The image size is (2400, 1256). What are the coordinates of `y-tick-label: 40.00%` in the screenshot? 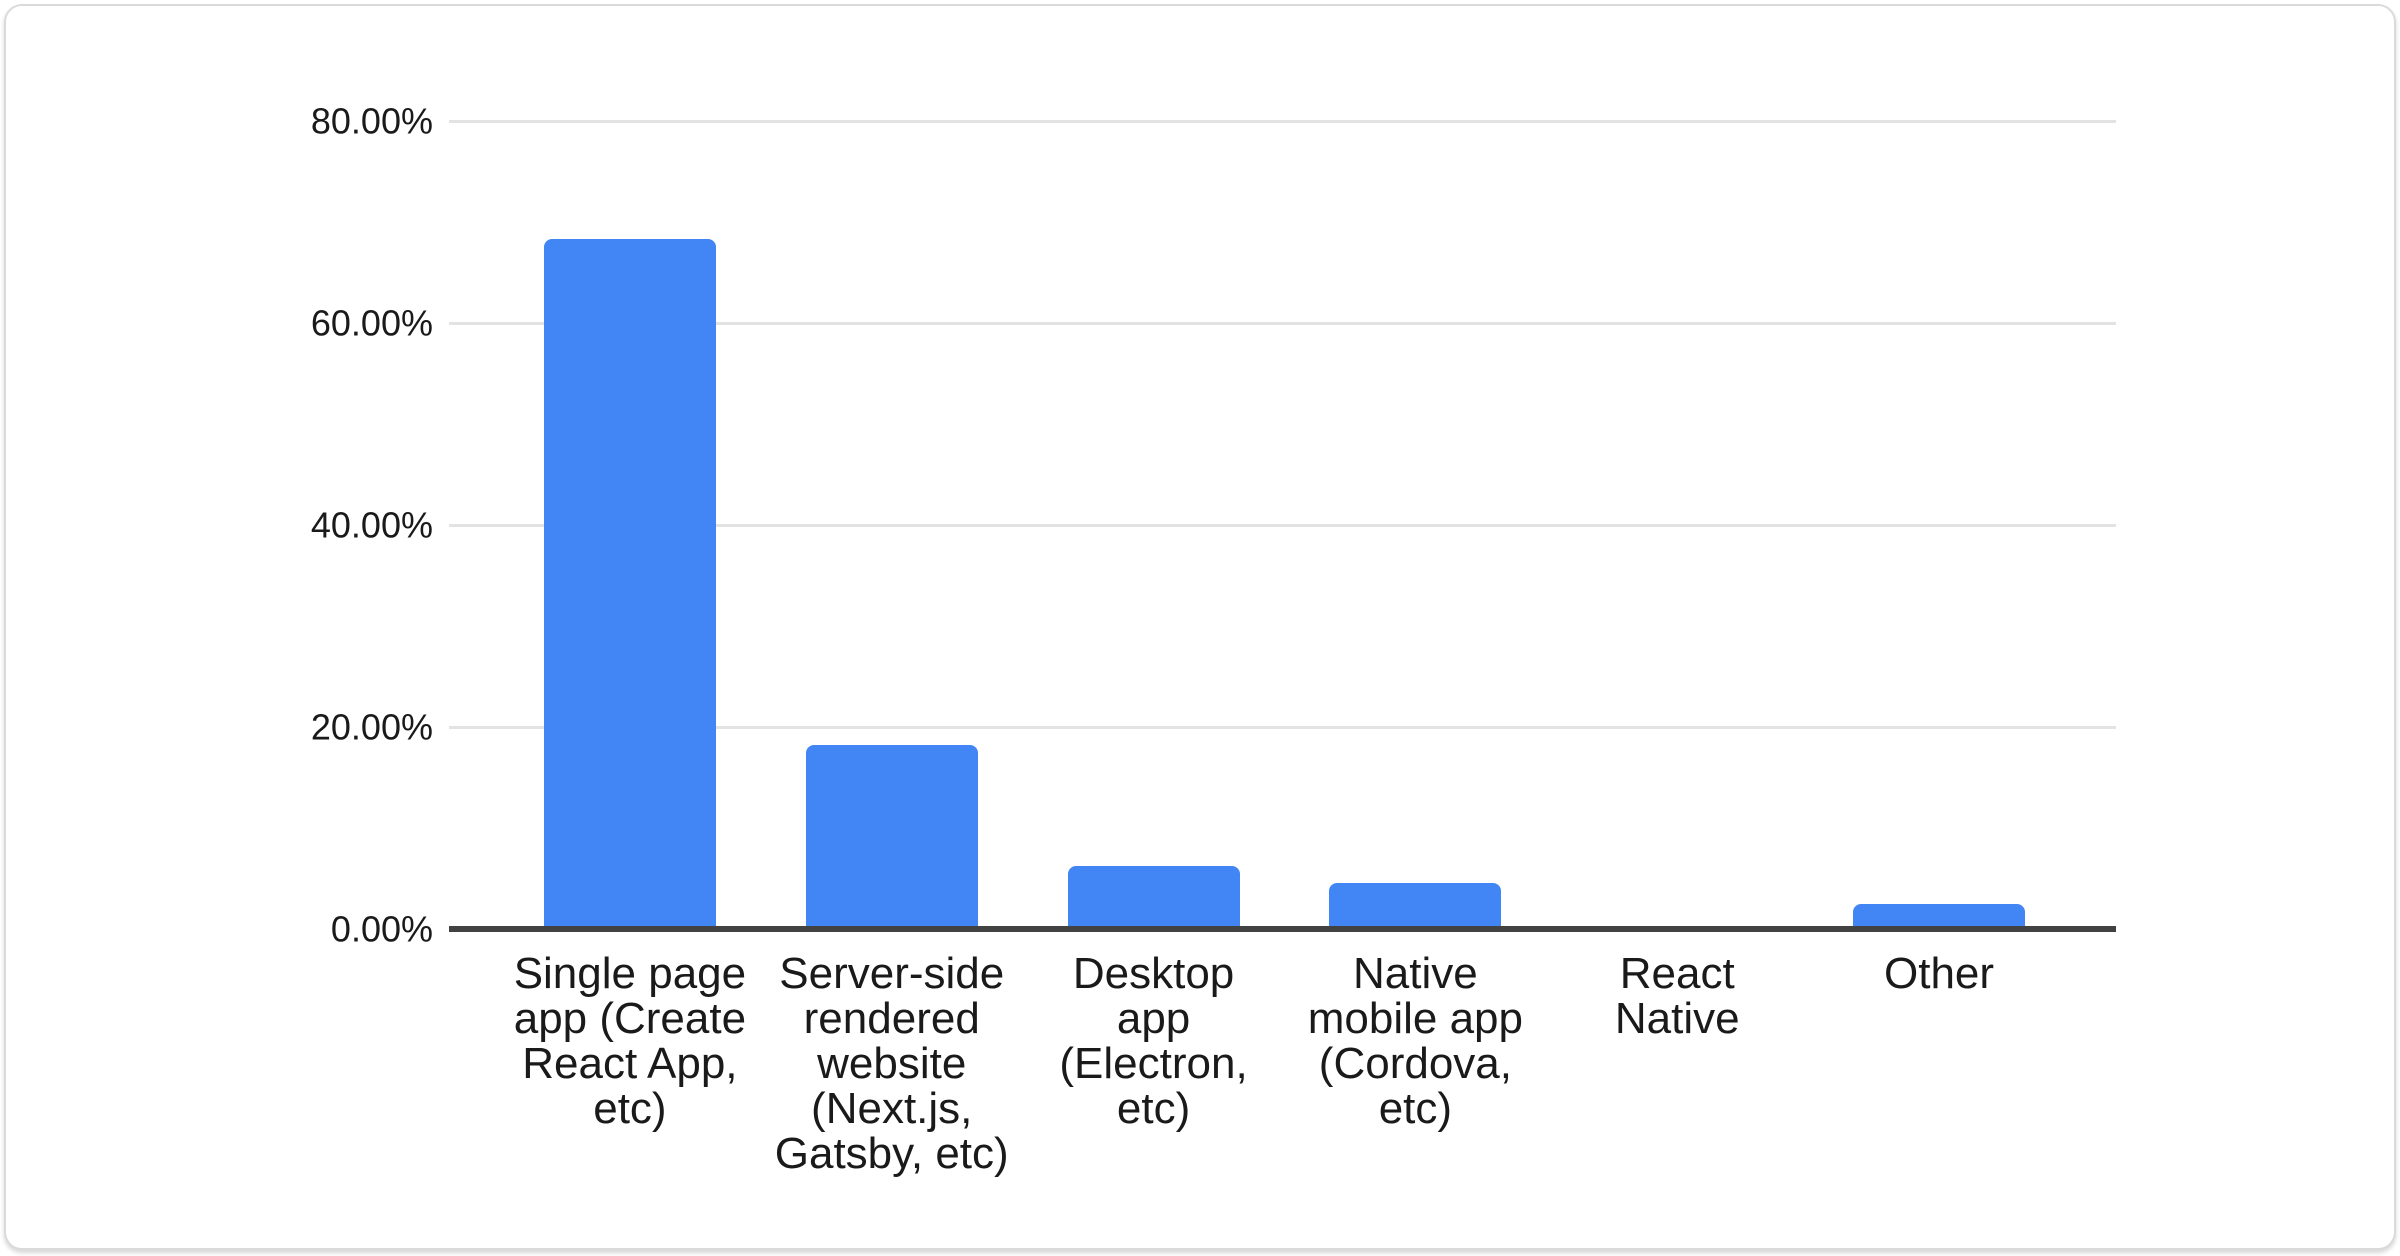 It's located at (371, 525).